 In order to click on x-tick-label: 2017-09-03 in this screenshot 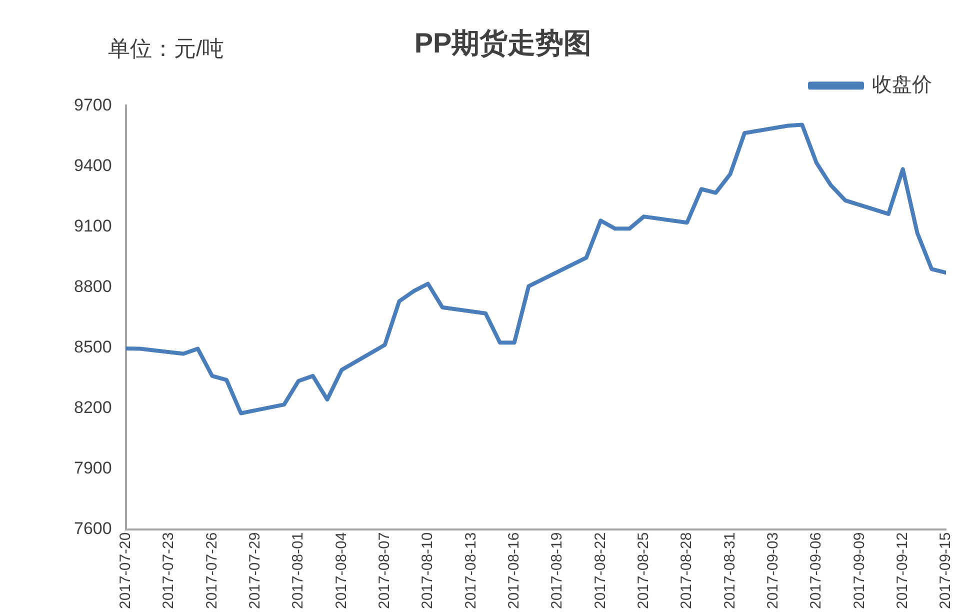, I will do `click(773, 571)`.